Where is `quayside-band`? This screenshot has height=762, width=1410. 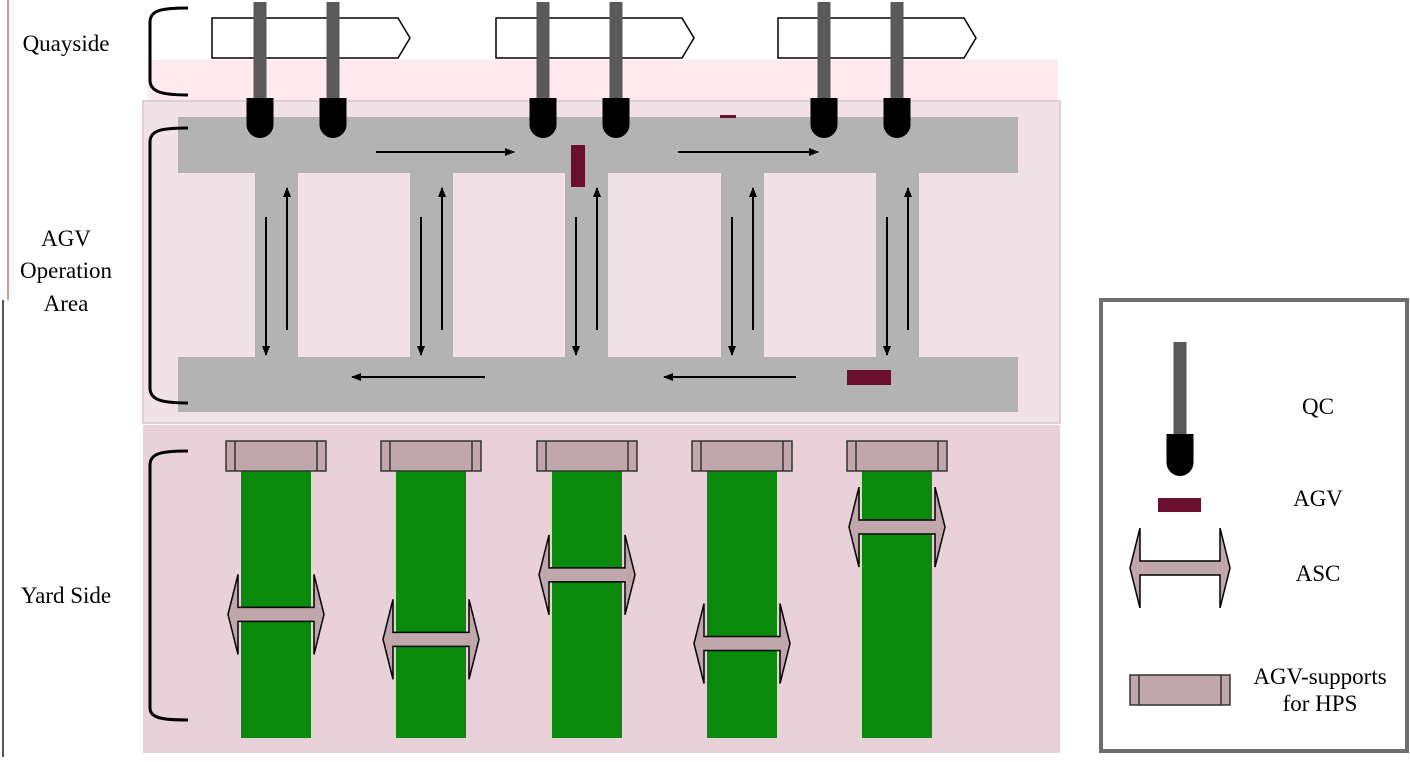 quayside-band is located at coordinates (603, 80).